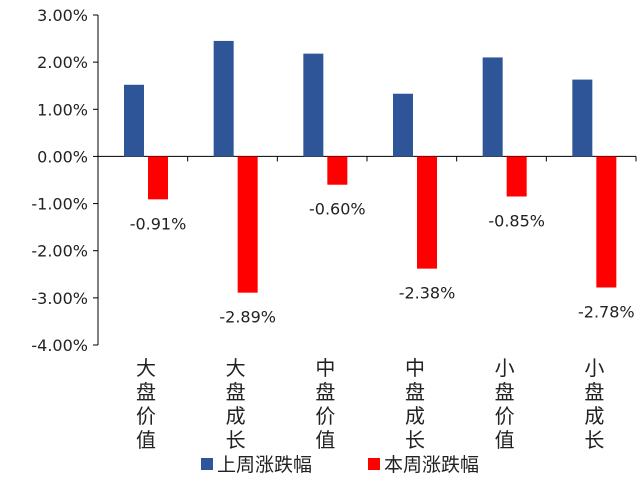 The image size is (642, 478). I want to click on y-tick-label: 3.00%, so click(62, 15).